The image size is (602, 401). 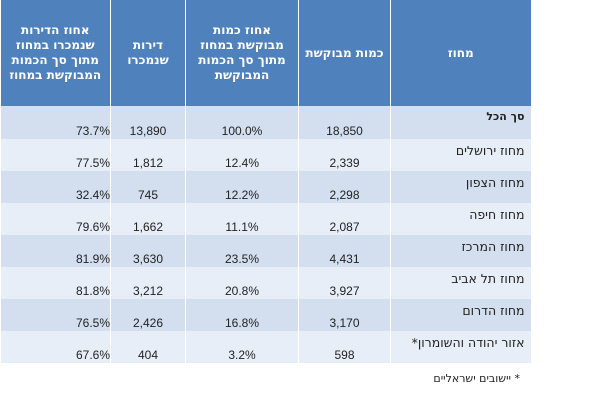 What do you see at coordinates (344, 122) in the screenshot?
I see `row-requested: 18,850` at bounding box center [344, 122].